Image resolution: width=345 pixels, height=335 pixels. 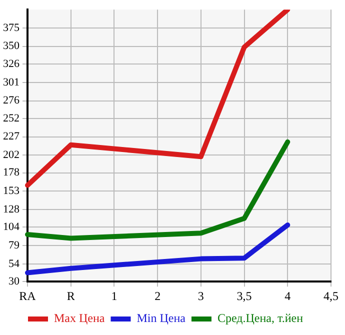 What do you see at coordinates (157, 295) in the screenshot?
I see `x-tick-label: 2` at bounding box center [157, 295].